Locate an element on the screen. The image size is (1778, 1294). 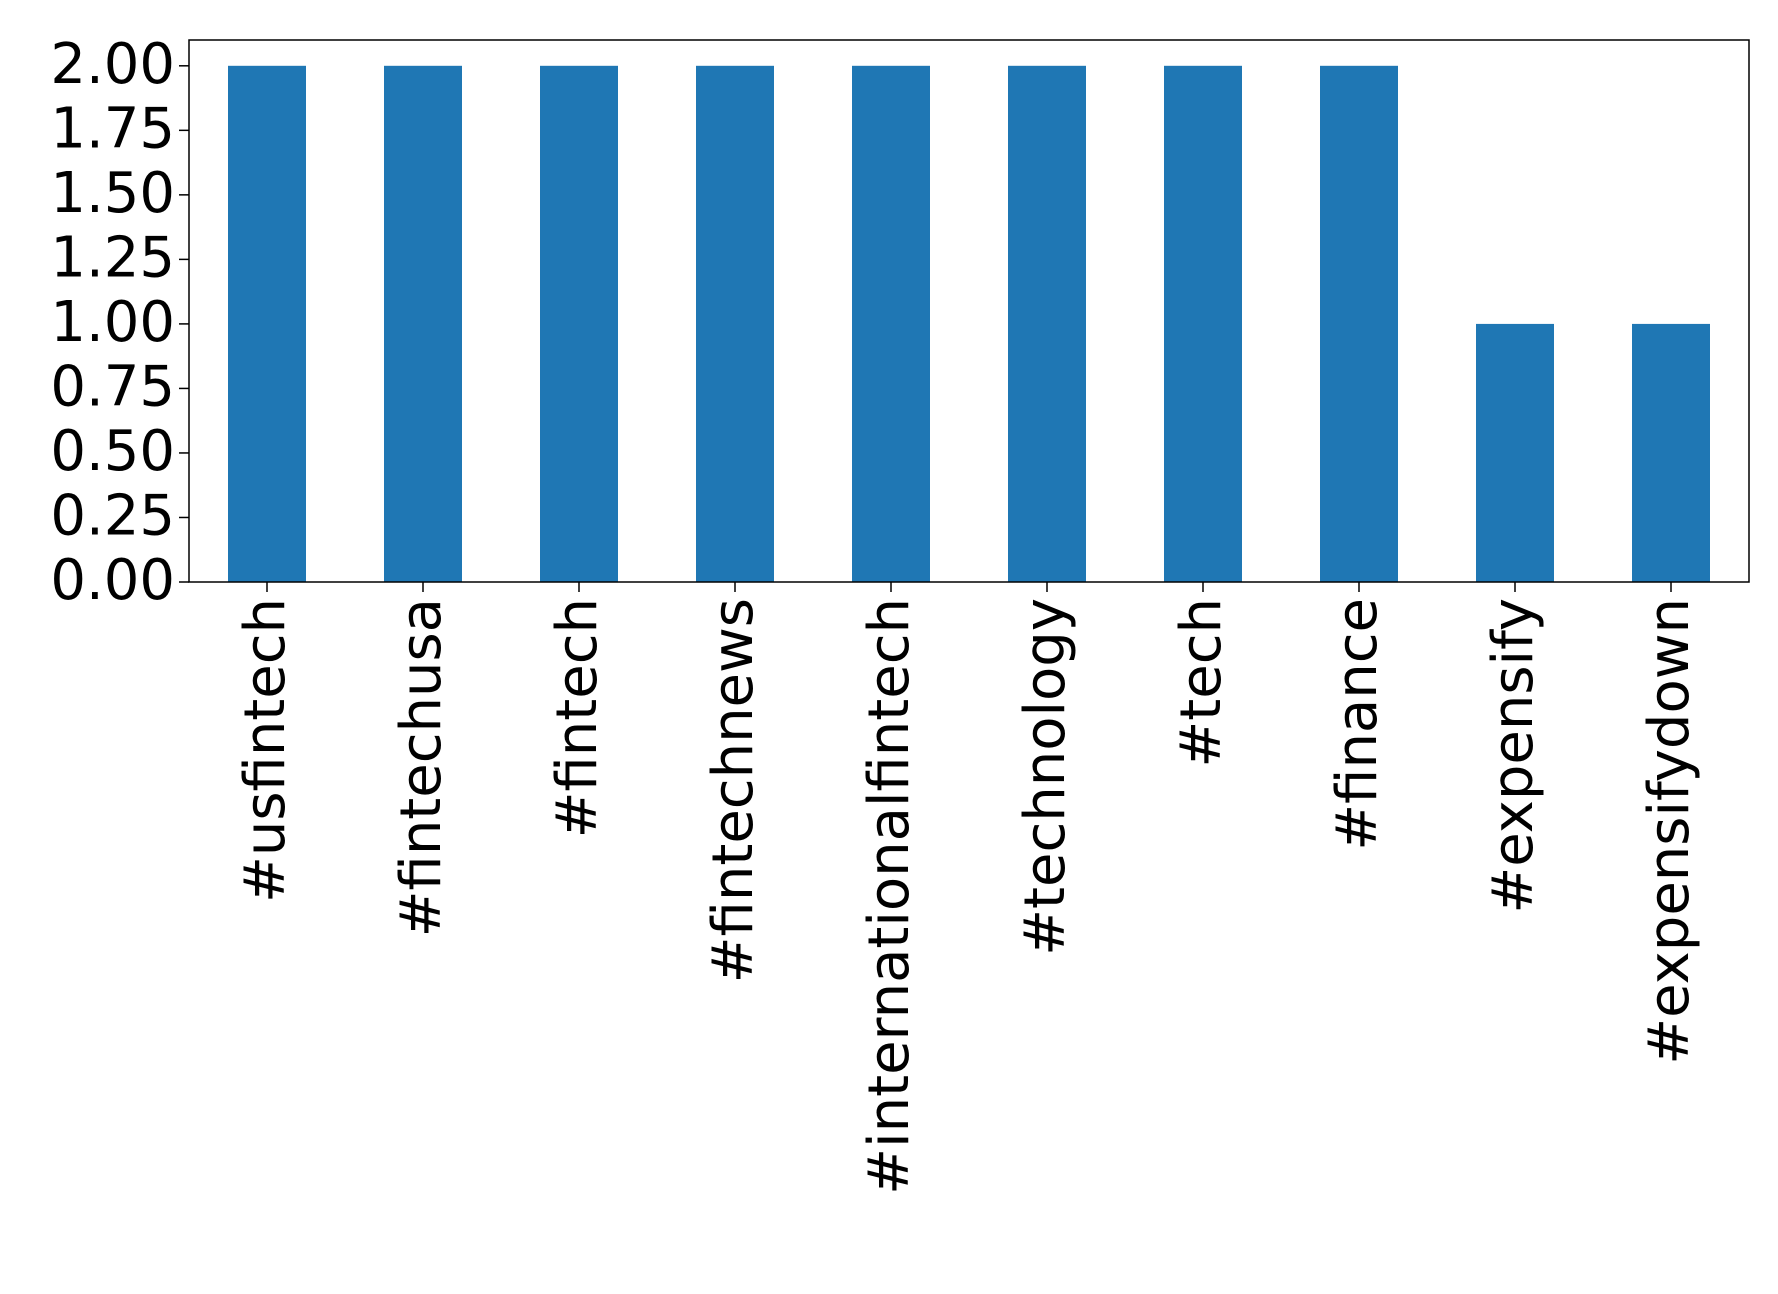
x-tick-label: #fintechusa is located at coordinates (421, 767).